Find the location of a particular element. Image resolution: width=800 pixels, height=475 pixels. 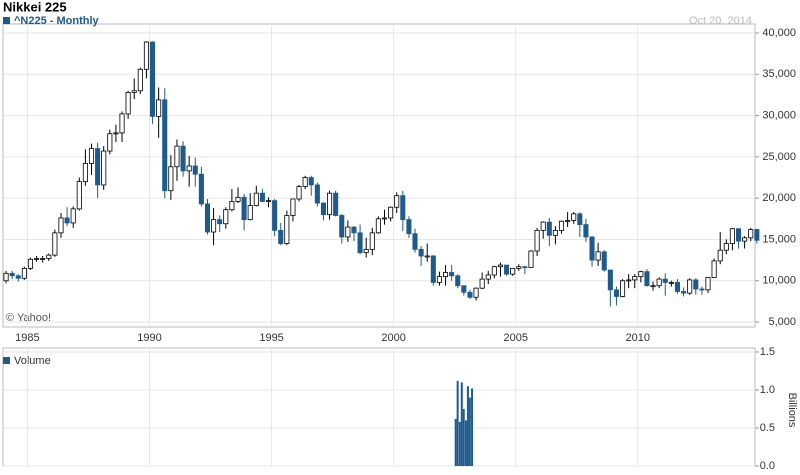

y-tick-label: 30,000 is located at coordinates (779, 115).